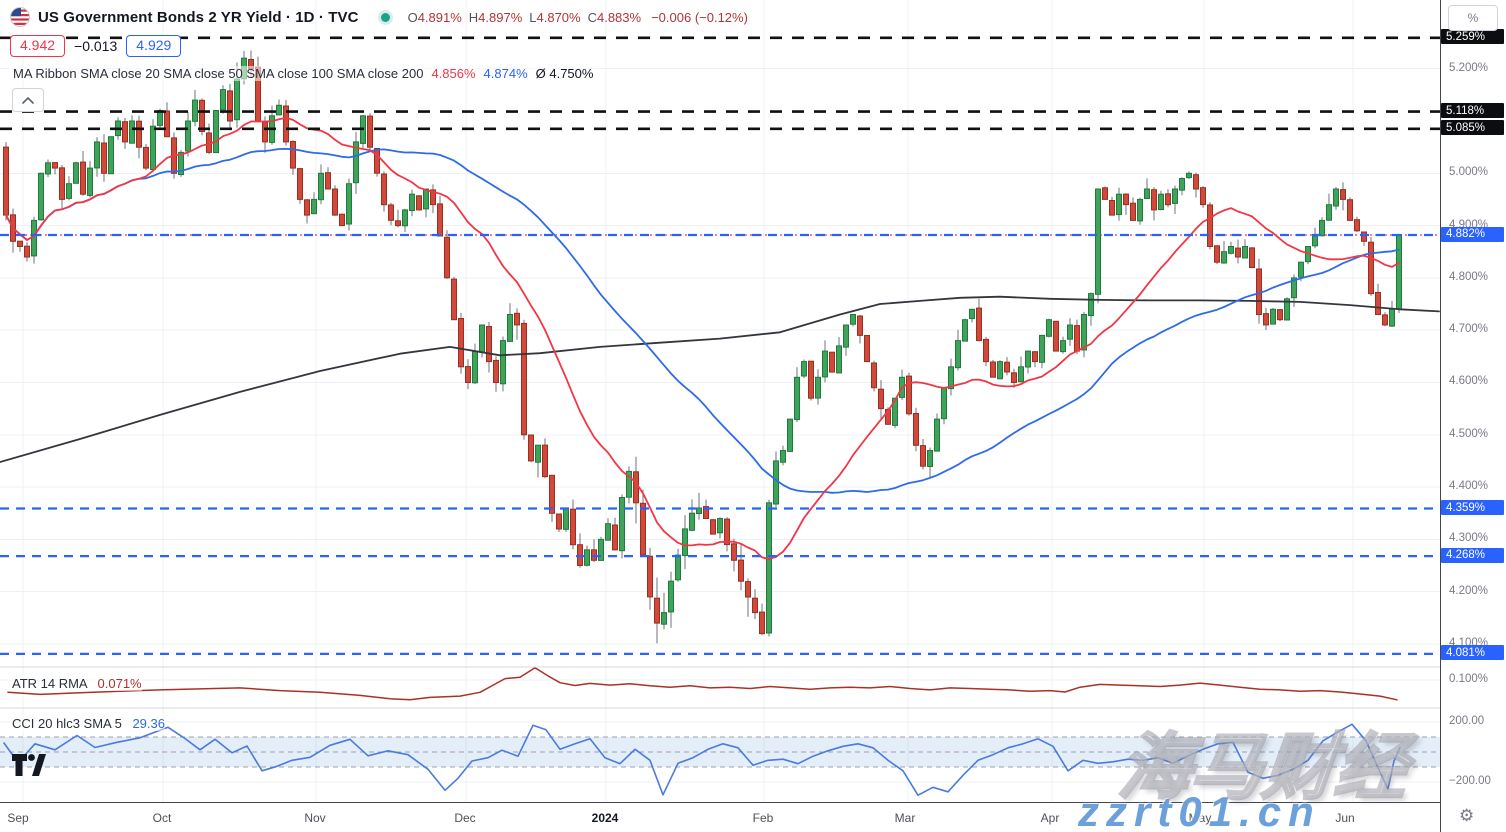 The image size is (1506, 832). What do you see at coordinates (905, 818) in the screenshot?
I see `time-tick-label: Mar` at bounding box center [905, 818].